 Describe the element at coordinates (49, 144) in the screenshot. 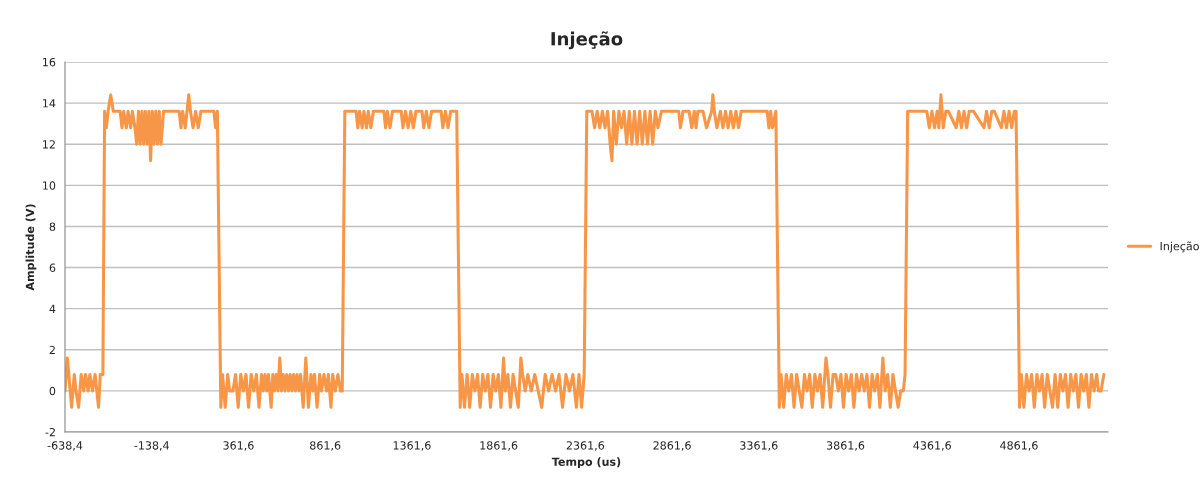

I see `y-tick-label: 12` at that location.